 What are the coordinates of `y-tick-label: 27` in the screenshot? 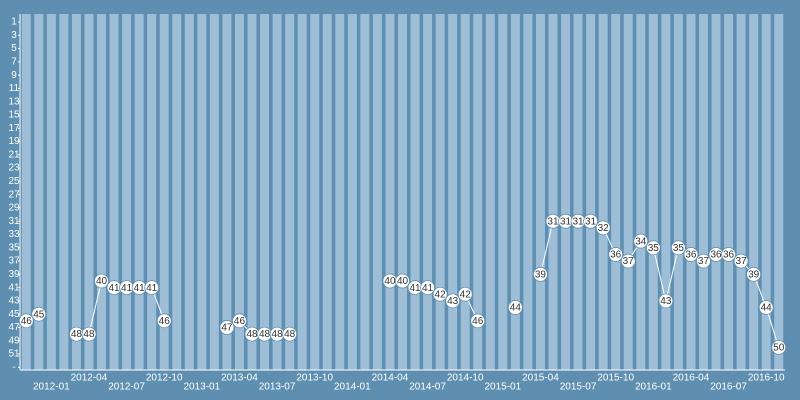 It's located at (14, 194).